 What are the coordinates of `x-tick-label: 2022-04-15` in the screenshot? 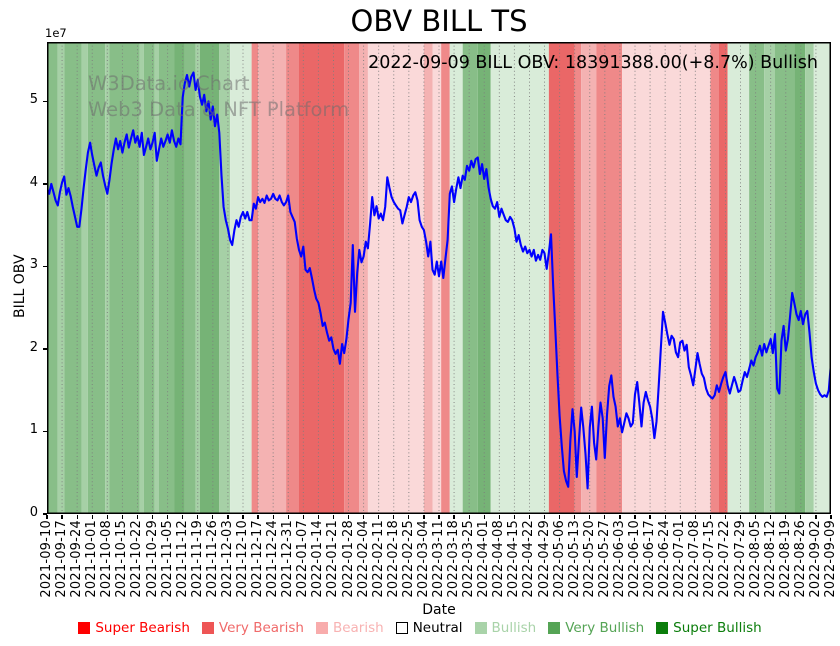 It's located at (514, 559).